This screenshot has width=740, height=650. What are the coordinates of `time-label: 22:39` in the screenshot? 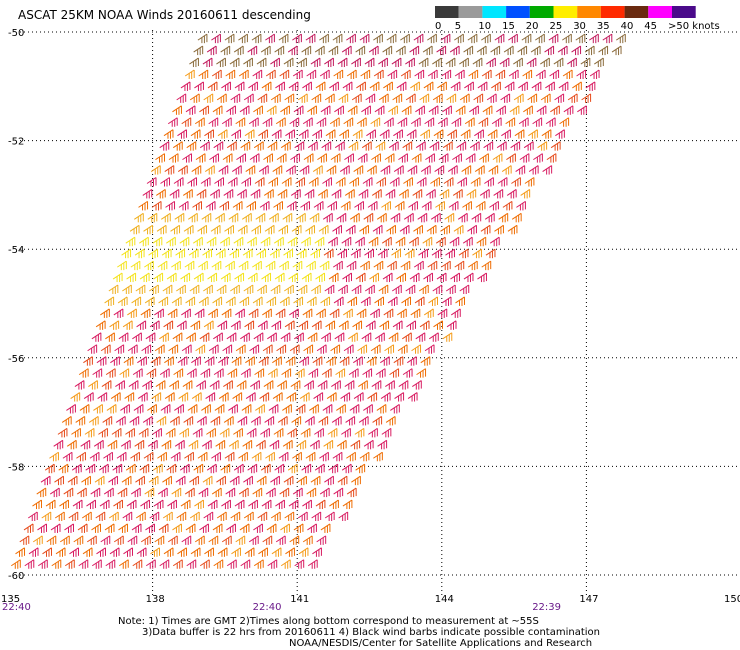 It's located at (546, 607).